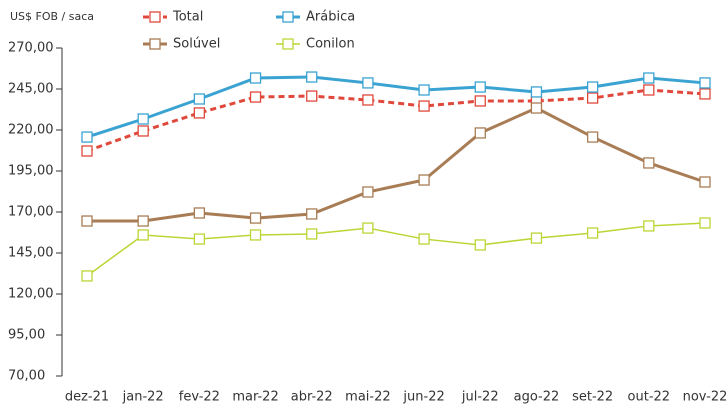  What do you see at coordinates (31, 212) in the screenshot?
I see `y-tick-label: 170,00` at bounding box center [31, 212].